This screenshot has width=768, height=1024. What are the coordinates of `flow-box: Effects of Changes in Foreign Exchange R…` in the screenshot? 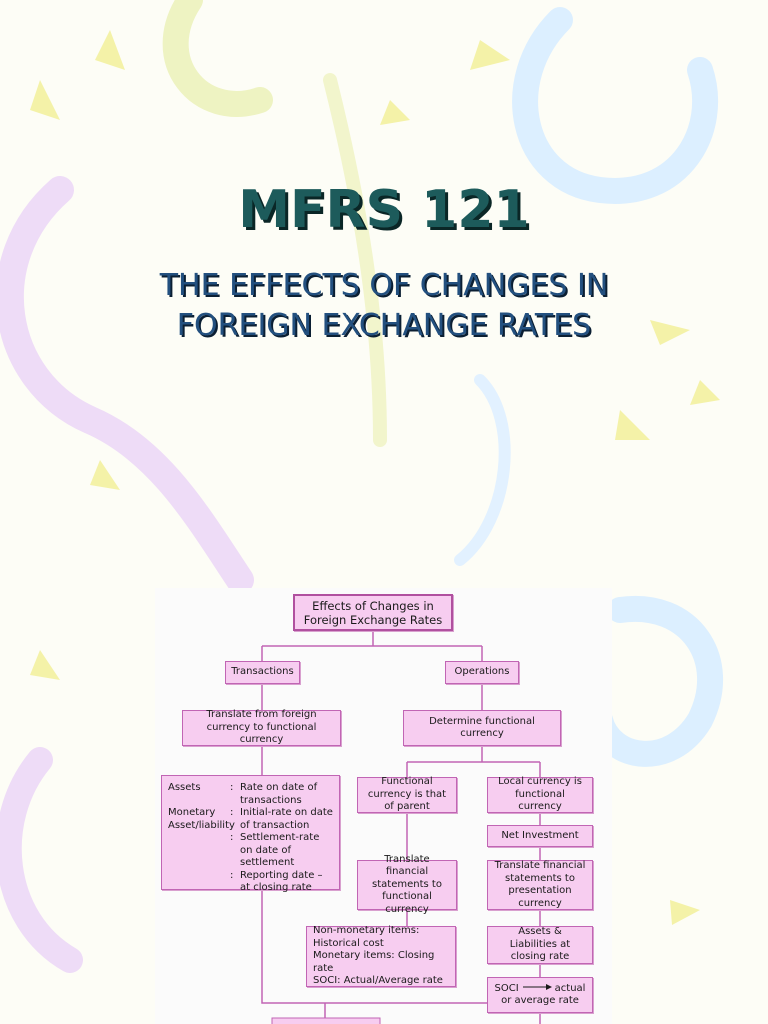 It's located at (373, 612).